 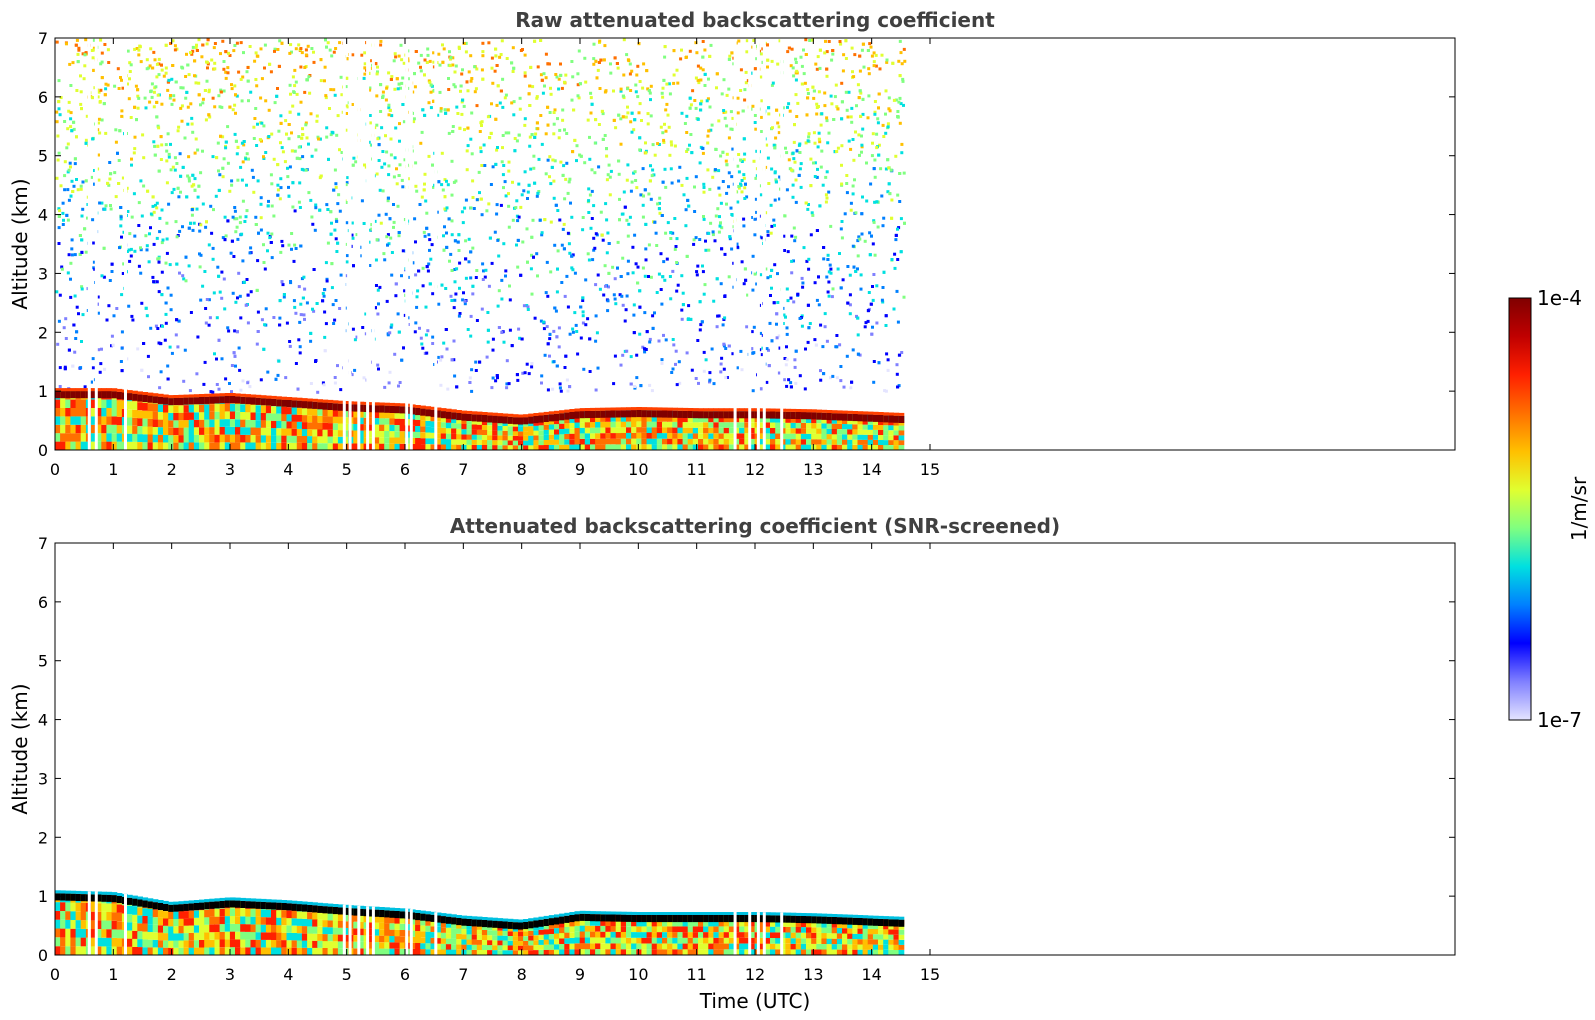 What do you see at coordinates (510, 415) in the screenshot?
I see `layer-edge` at bounding box center [510, 415].